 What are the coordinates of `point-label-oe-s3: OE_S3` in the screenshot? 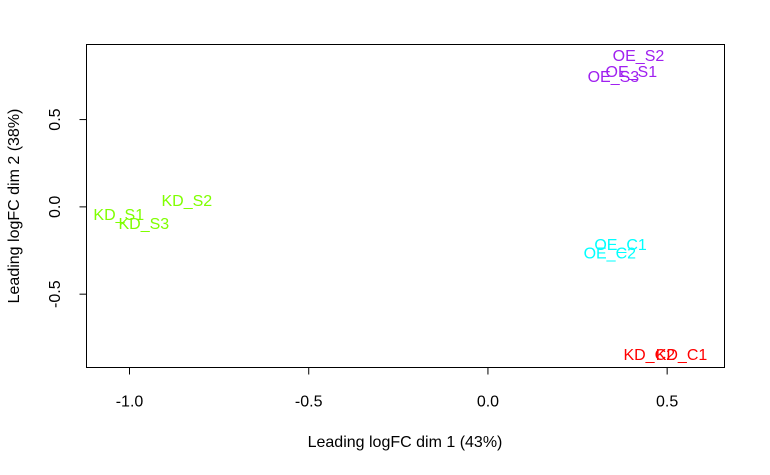 It's located at (614, 77).